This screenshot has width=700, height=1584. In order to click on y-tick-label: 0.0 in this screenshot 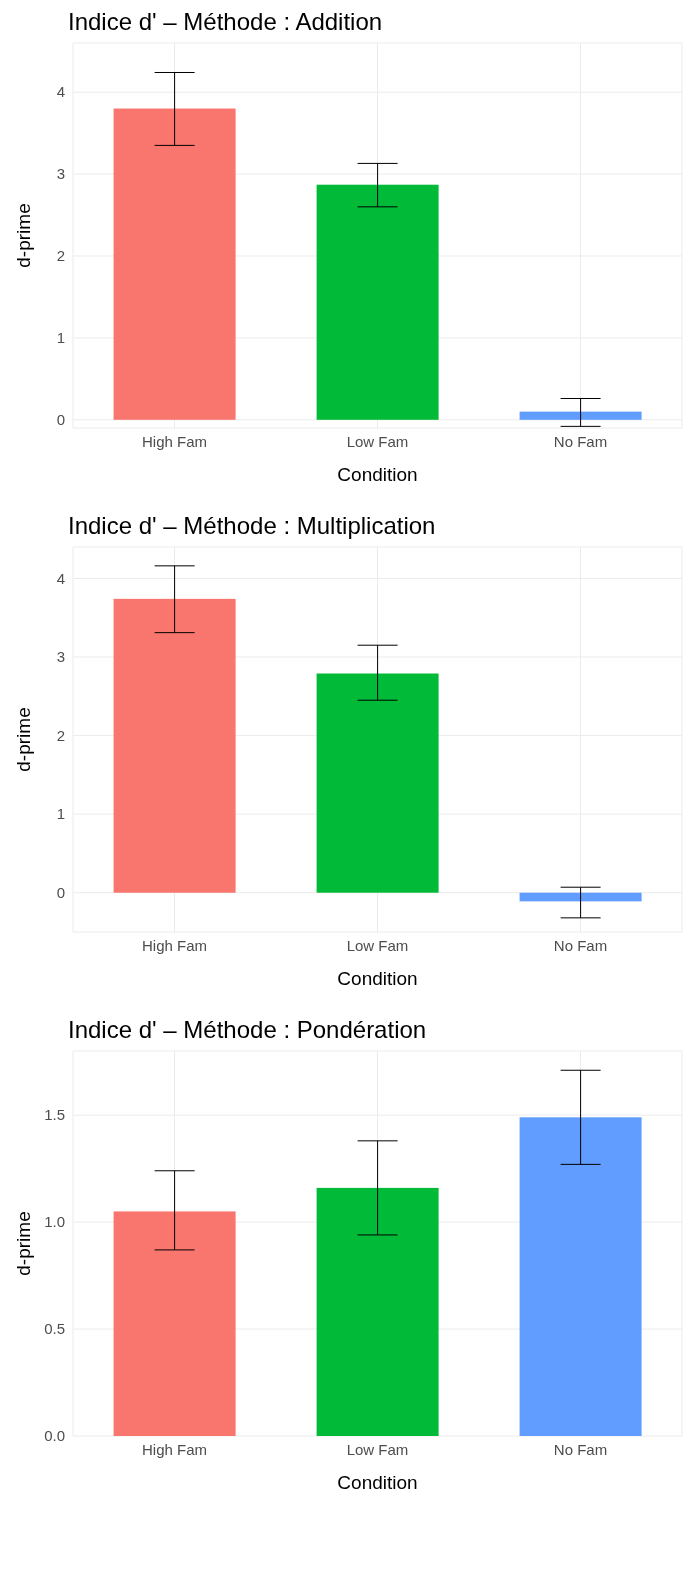, I will do `click(54, 1436)`.